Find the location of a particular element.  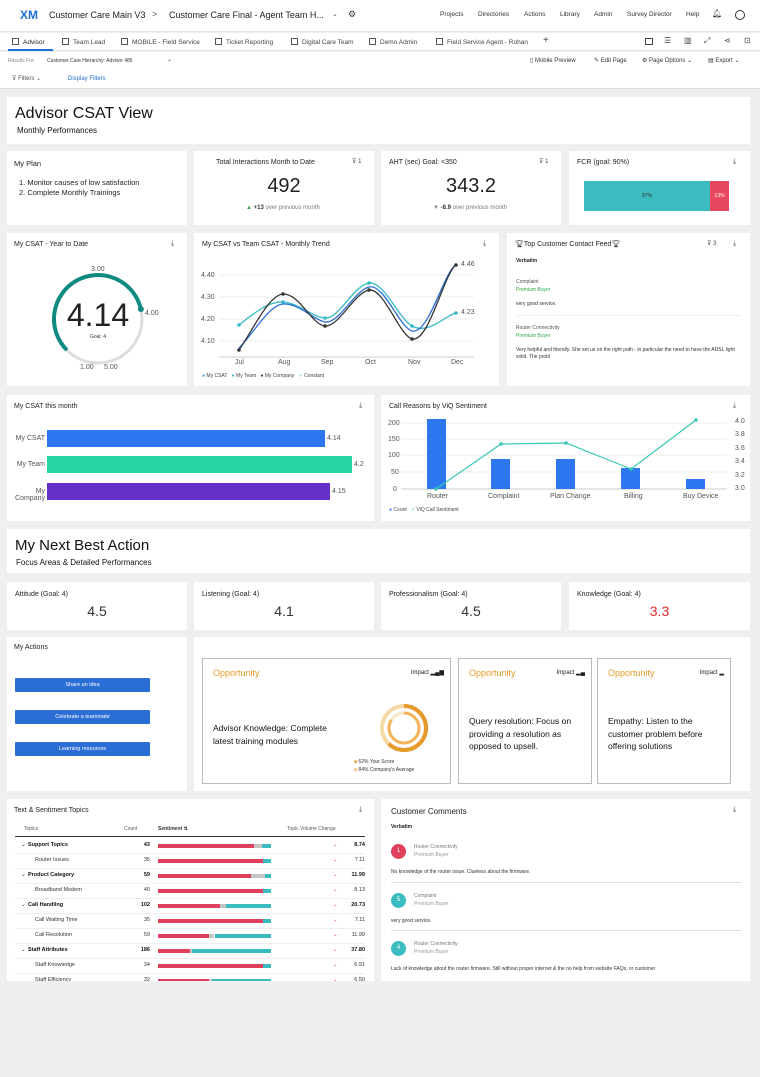

column-header: Sentiment ⇅ is located at coordinates (173, 829).